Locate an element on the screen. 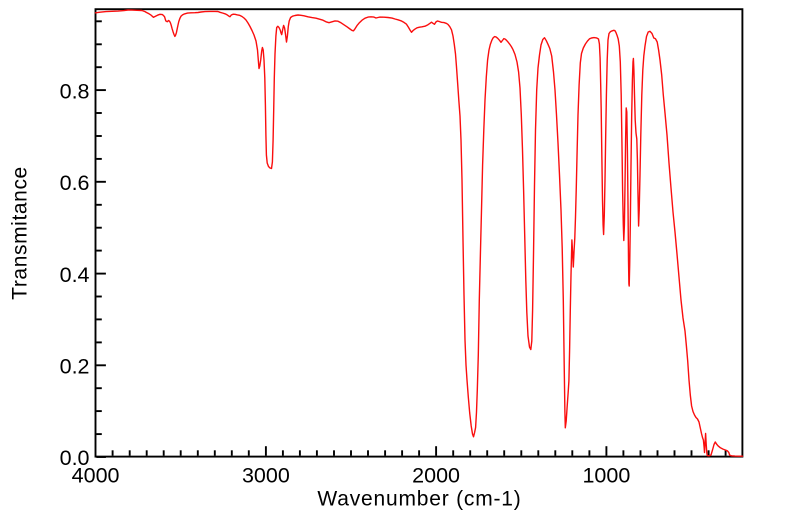  svg-text: 0.6 is located at coordinates (75, 183).